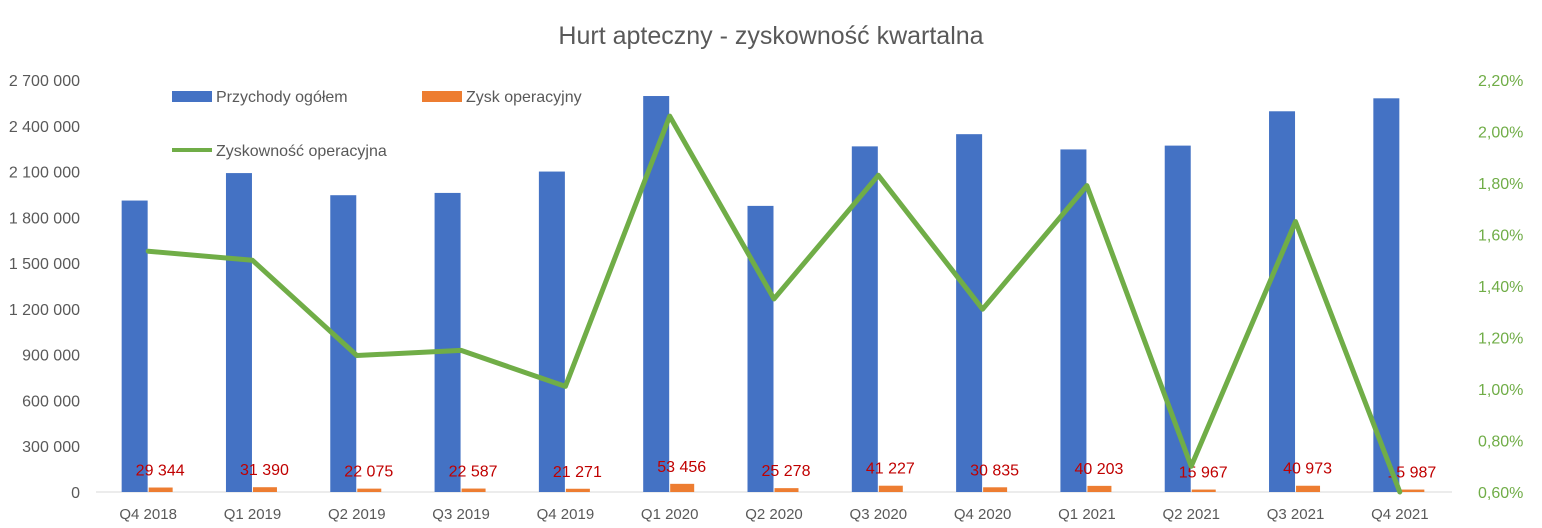 The image size is (1542, 528). Describe the element at coordinates (44, 127) in the screenshot. I see `left-tick-label: 2 400 000` at that location.